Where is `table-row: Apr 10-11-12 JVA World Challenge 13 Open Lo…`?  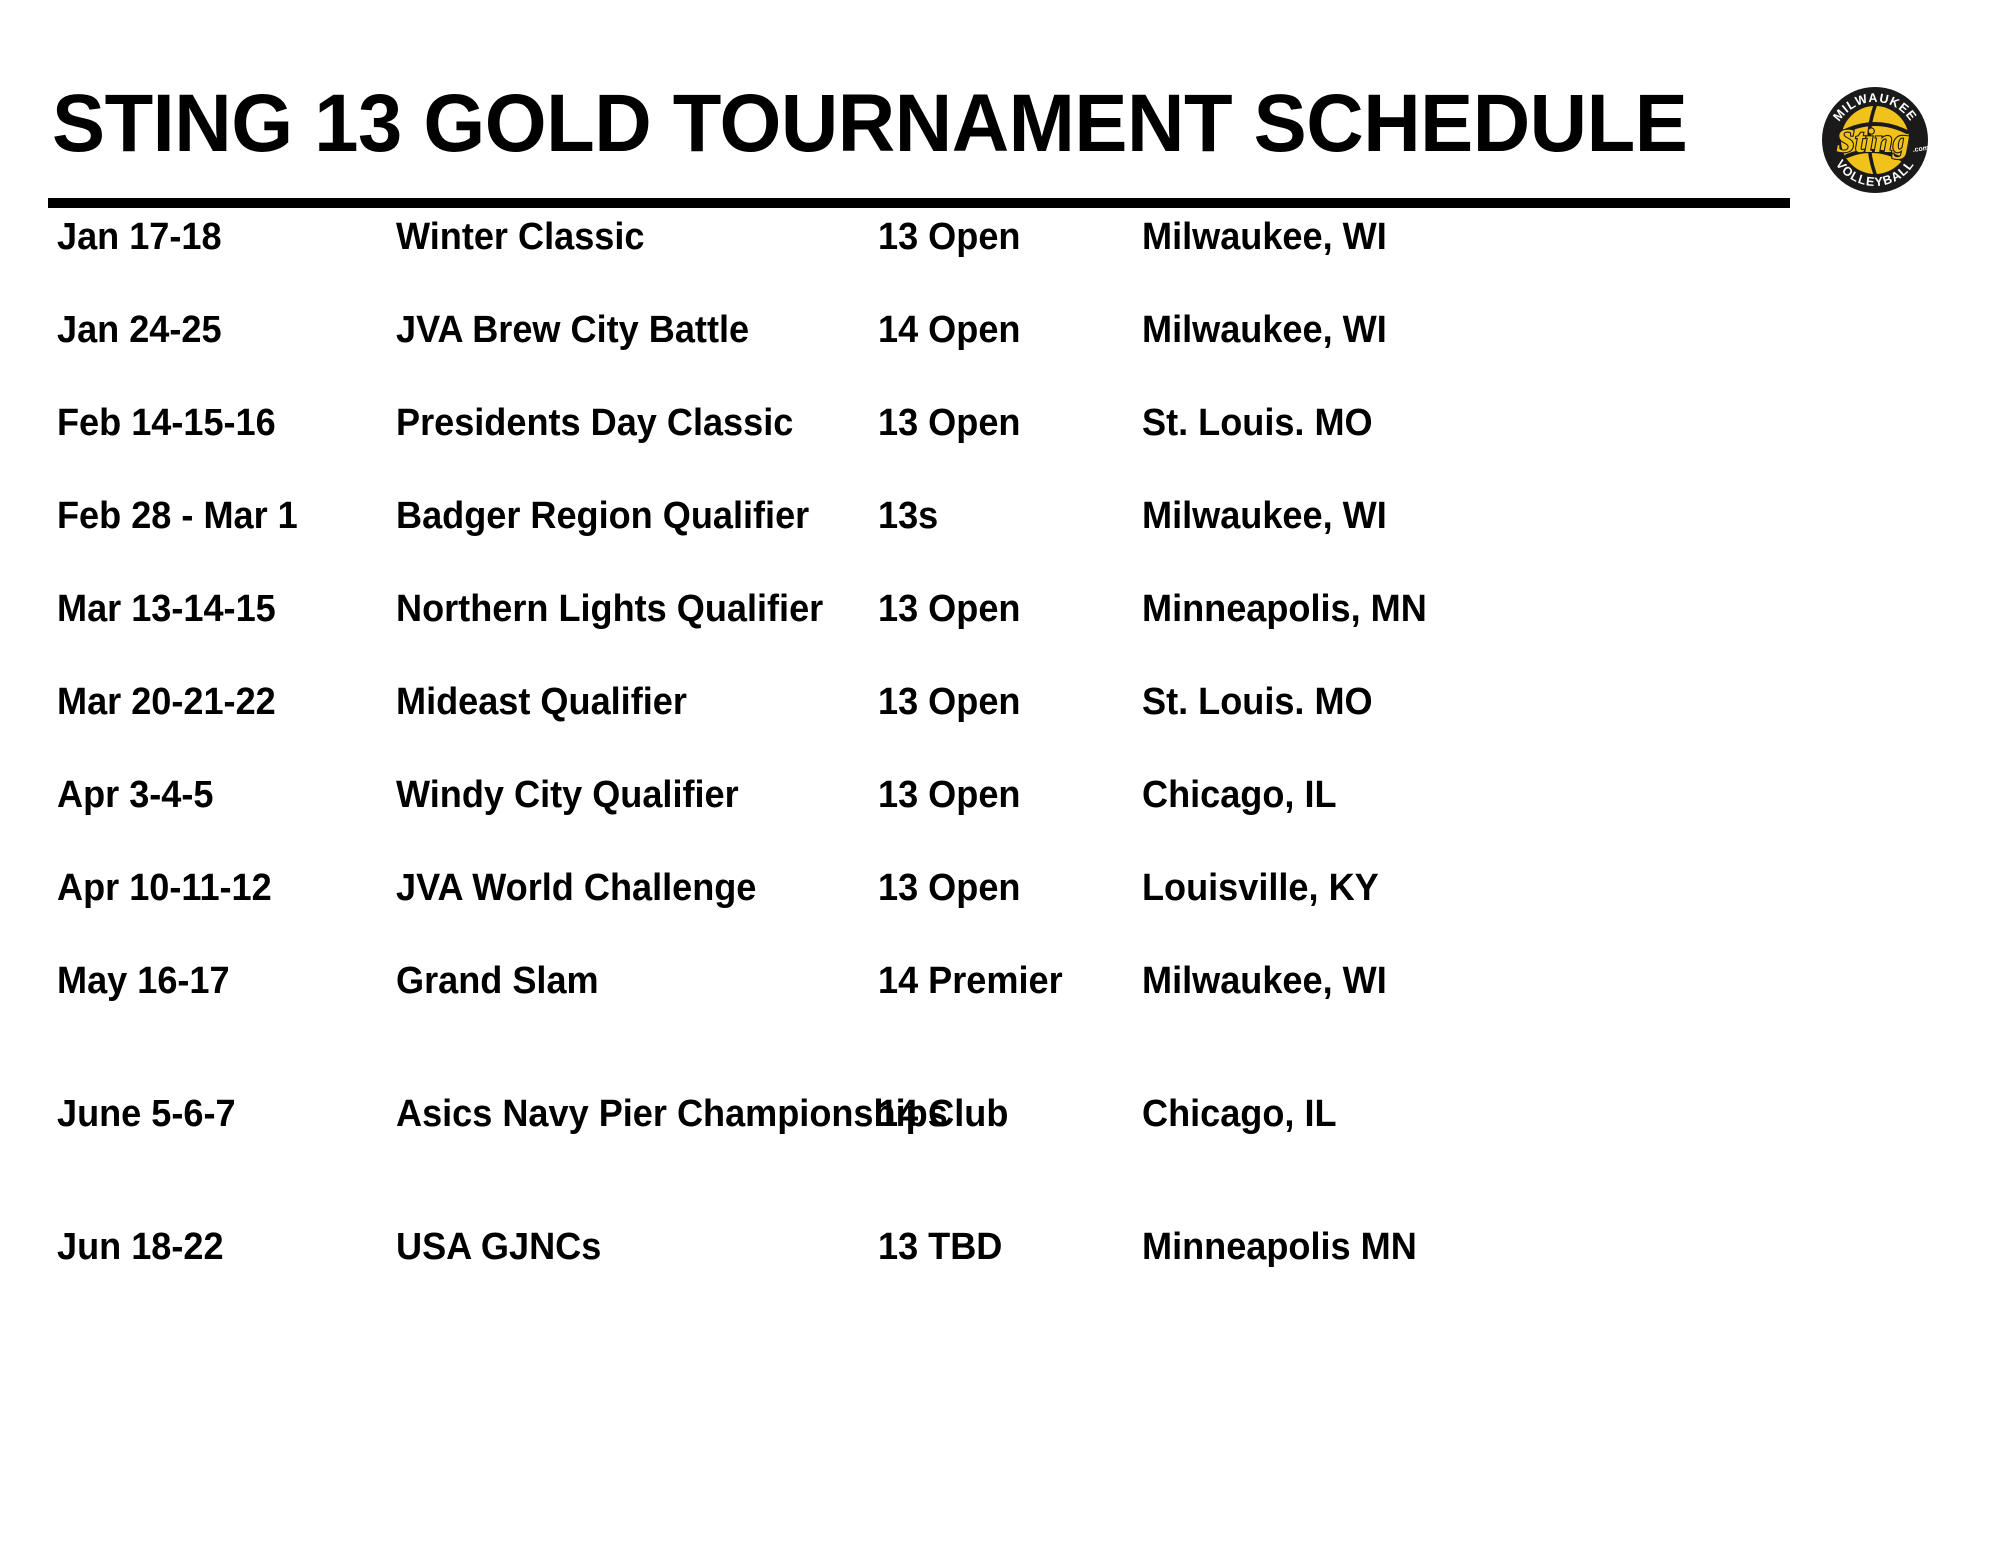
table-row: Apr 10-11-12 JVA World Challenge 13 Open Lo… is located at coordinates (1000, 907).